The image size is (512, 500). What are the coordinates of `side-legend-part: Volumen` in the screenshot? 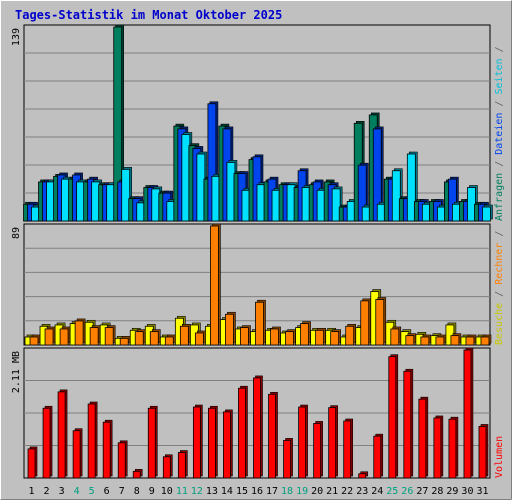 It's located at (499, 457).